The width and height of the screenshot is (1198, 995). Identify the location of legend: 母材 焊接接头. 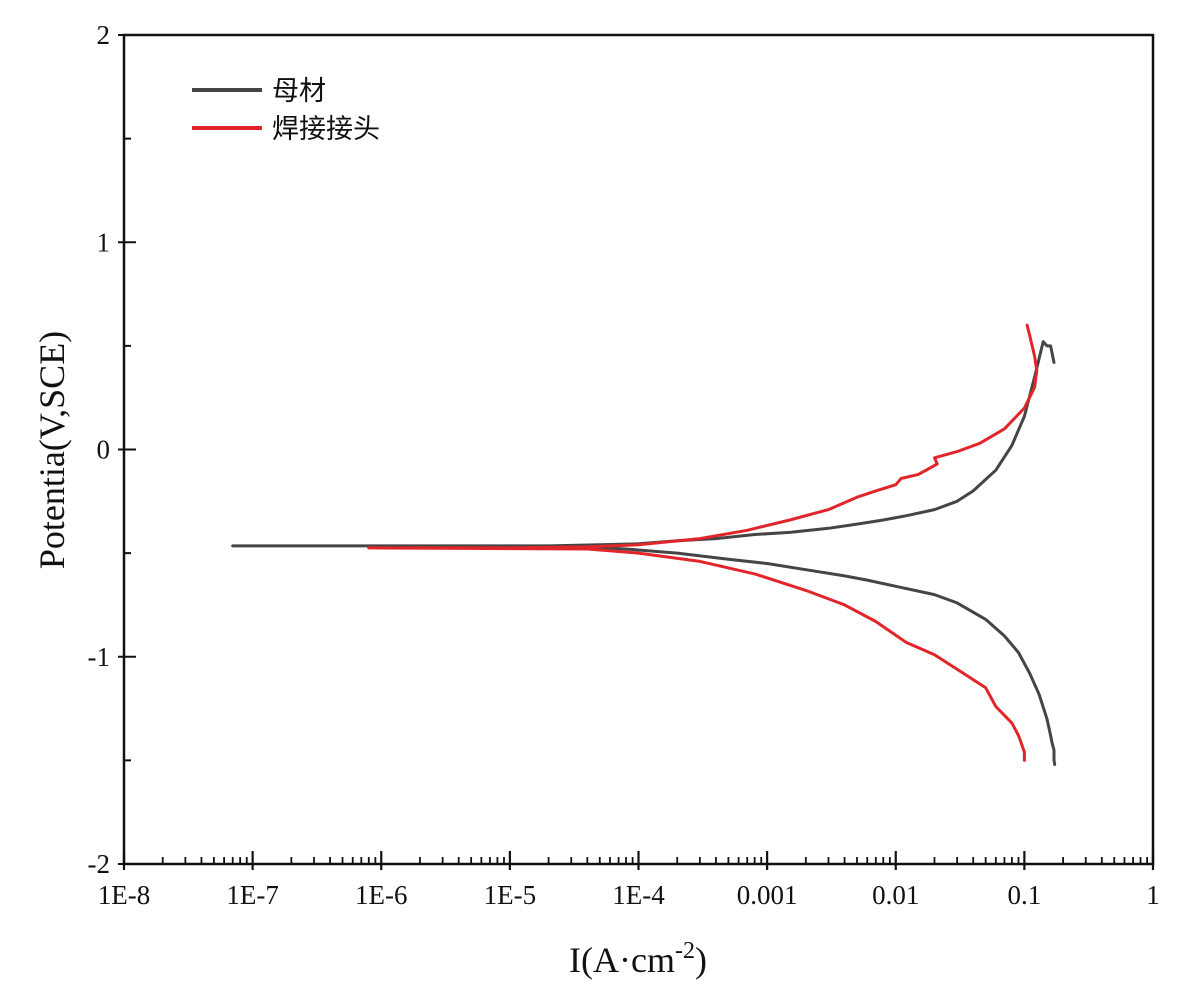
(286, 110).